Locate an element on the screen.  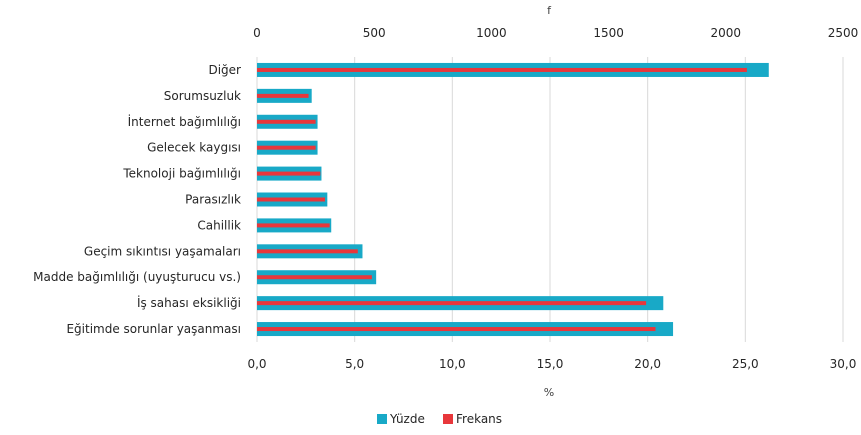
category-label: Diğer is located at coordinates (224, 70).